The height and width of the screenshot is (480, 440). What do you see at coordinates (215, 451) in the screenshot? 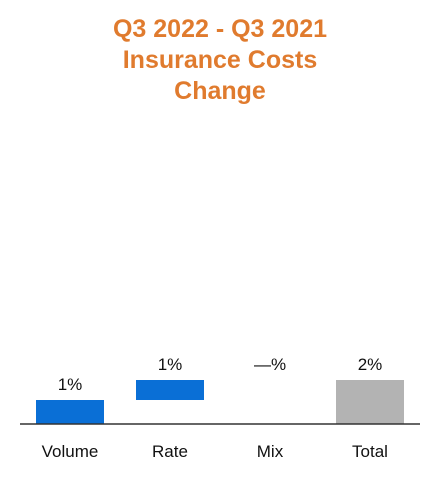
I see `tick-label-group: Volume Rate Mix Total` at bounding box center [215, 451].